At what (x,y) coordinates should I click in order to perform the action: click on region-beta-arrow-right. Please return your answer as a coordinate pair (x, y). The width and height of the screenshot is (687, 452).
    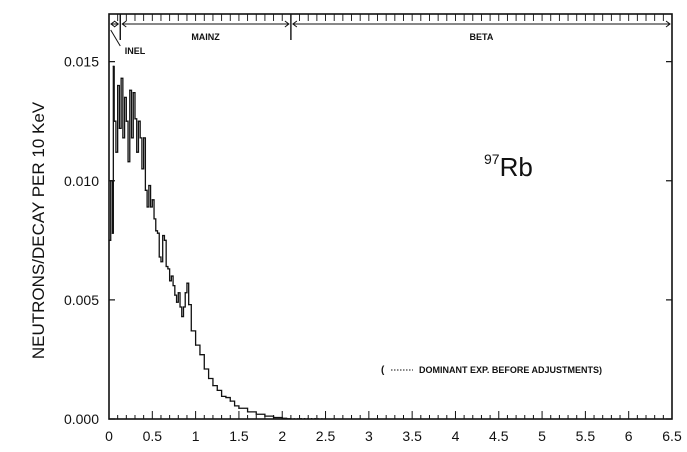
    Looking at the image, I should click on (668, 24).